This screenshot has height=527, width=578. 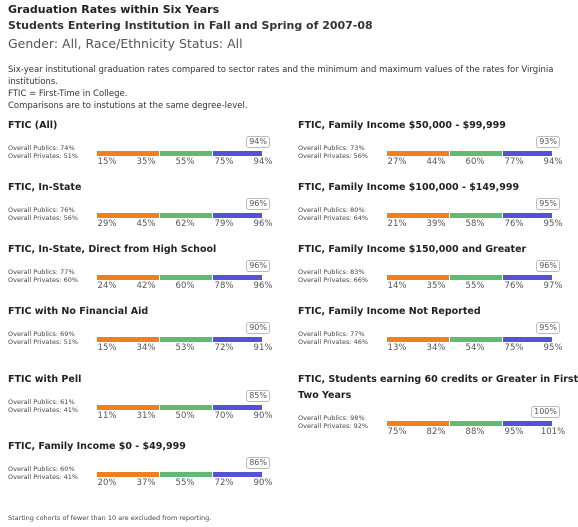 What do you see at coordinates (333, 426) in the screenshot?
I see `privates-rate: Overall Privates: 92%` at bounding box center [333, 426].